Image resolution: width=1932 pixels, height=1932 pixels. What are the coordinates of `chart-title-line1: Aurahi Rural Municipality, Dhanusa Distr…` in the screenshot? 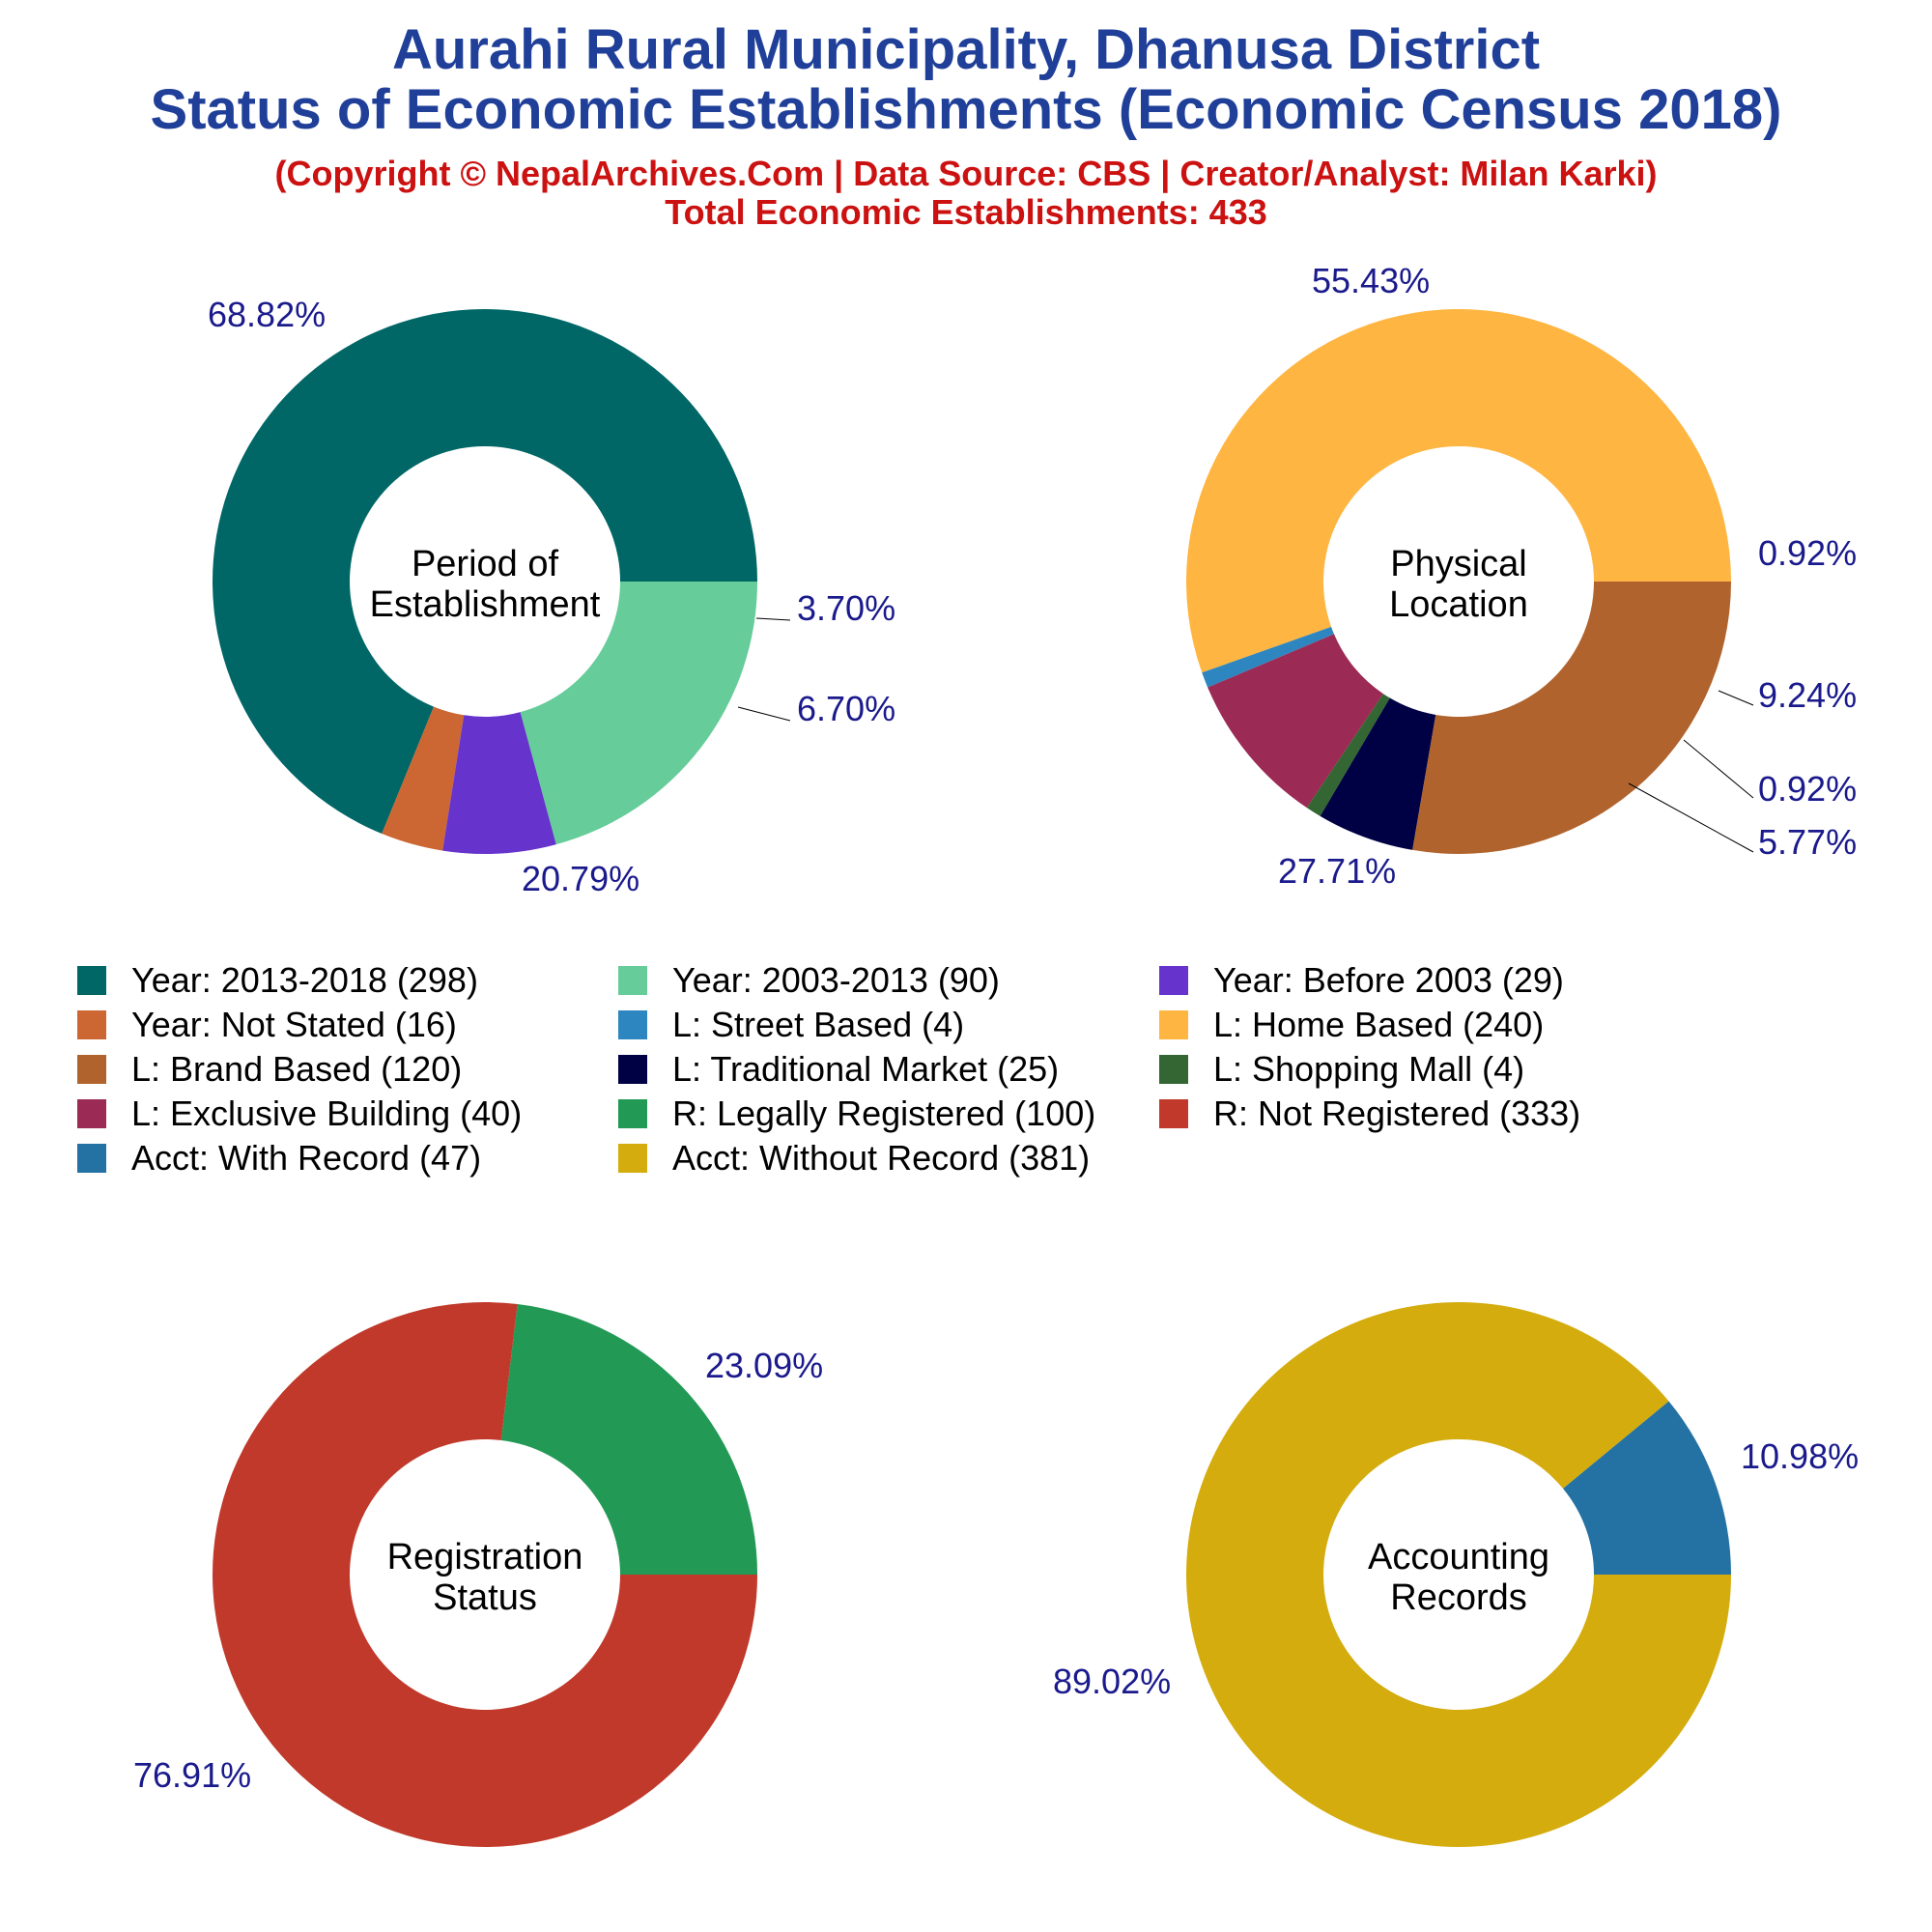 It's located at (966, 49).